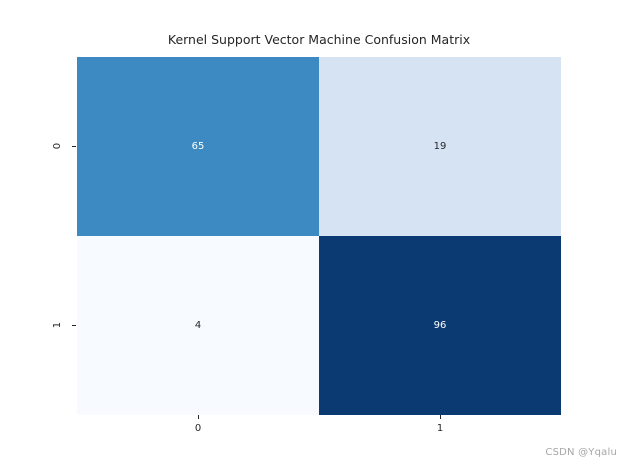 Image resolution: width=624 pixels, height=468 pixels. I want to click on cell-value: 4, so click(198, 325).